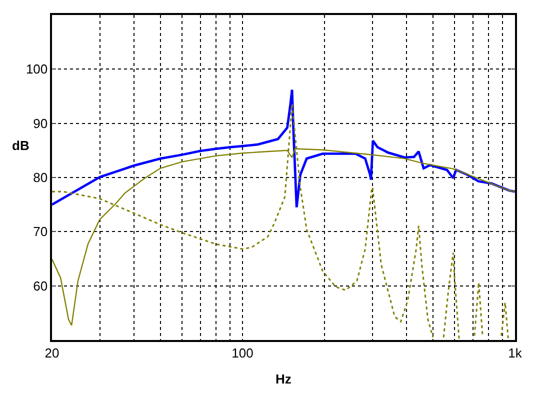 Image resolution: width=534 pixels, height=396 pixels. Describe the element at coordinates (515, 352) in the screenshot. I see `x-tick-label: 1k` at that location.